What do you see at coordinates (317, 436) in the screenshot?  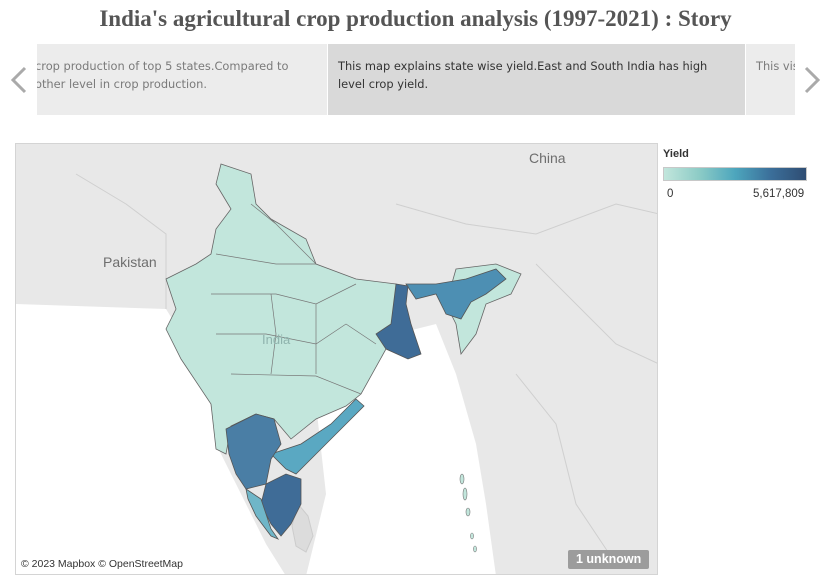 I see `andhra-coast-mid-yield` at bounding box center [317, 436].